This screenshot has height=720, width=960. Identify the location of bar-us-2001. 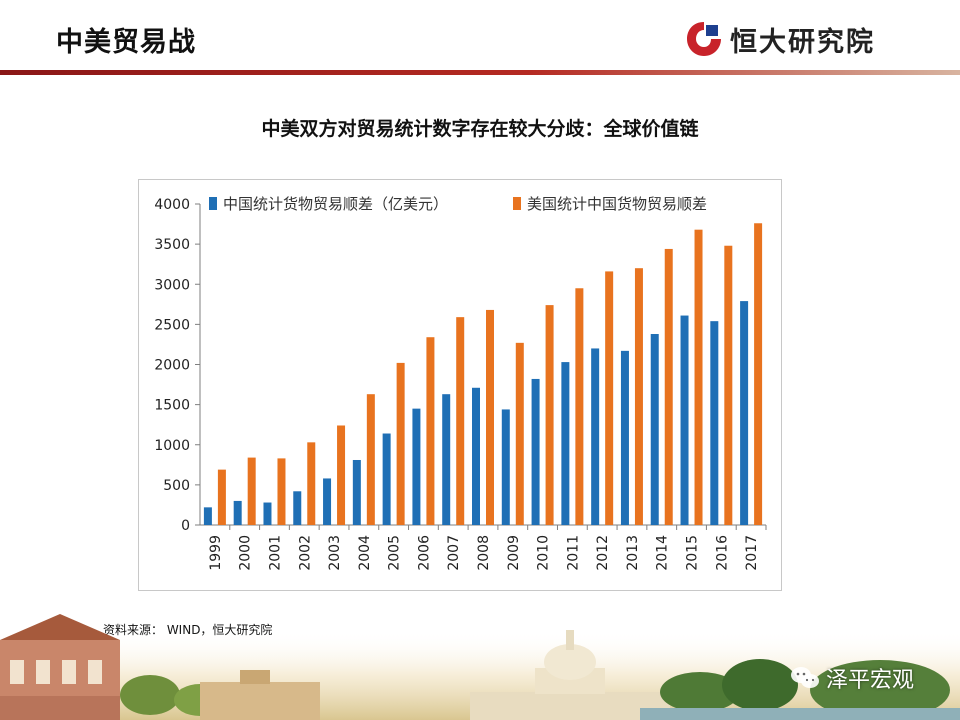
(281, 491).